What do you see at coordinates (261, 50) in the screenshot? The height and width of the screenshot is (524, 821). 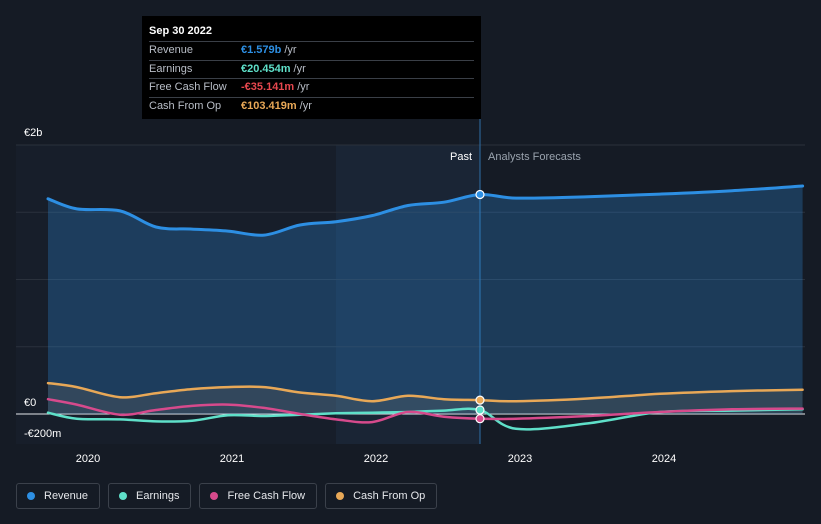 I see `tooltip-row-value: €1.579b` at bounding box center [261, 50].